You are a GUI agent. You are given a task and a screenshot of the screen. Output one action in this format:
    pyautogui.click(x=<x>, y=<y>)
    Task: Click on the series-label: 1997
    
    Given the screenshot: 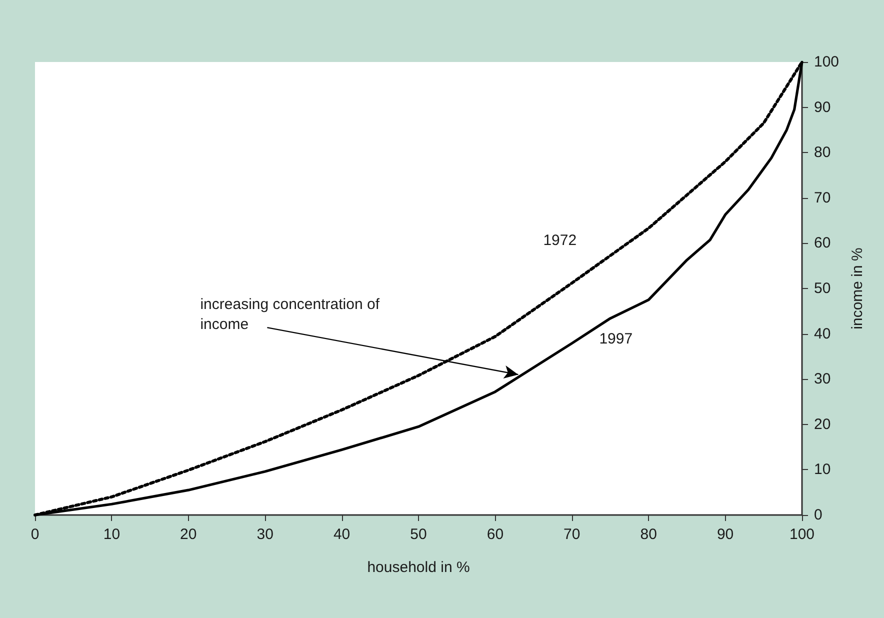 What is the action you would take?
    pyautogui.click(x=616, y=339)
    